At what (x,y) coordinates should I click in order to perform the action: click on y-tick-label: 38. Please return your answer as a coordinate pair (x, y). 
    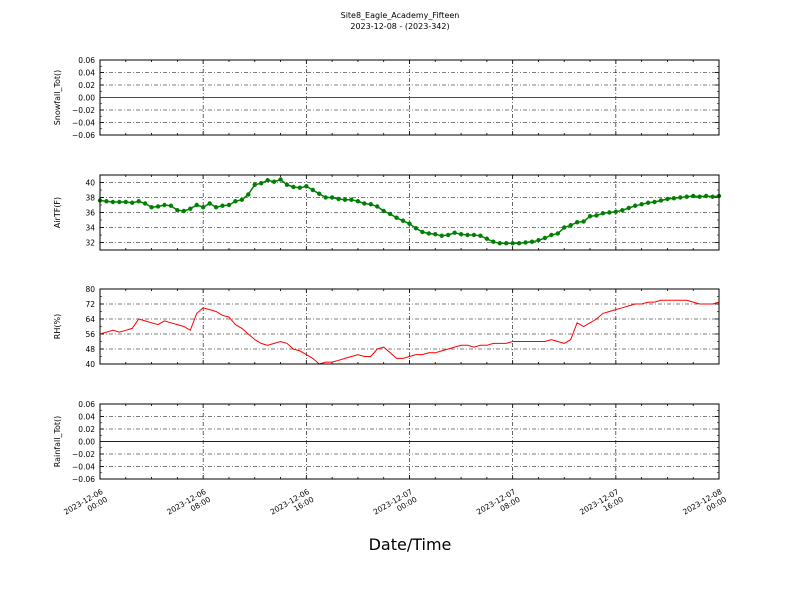
    Looking at the image, I should click on (90, 198).